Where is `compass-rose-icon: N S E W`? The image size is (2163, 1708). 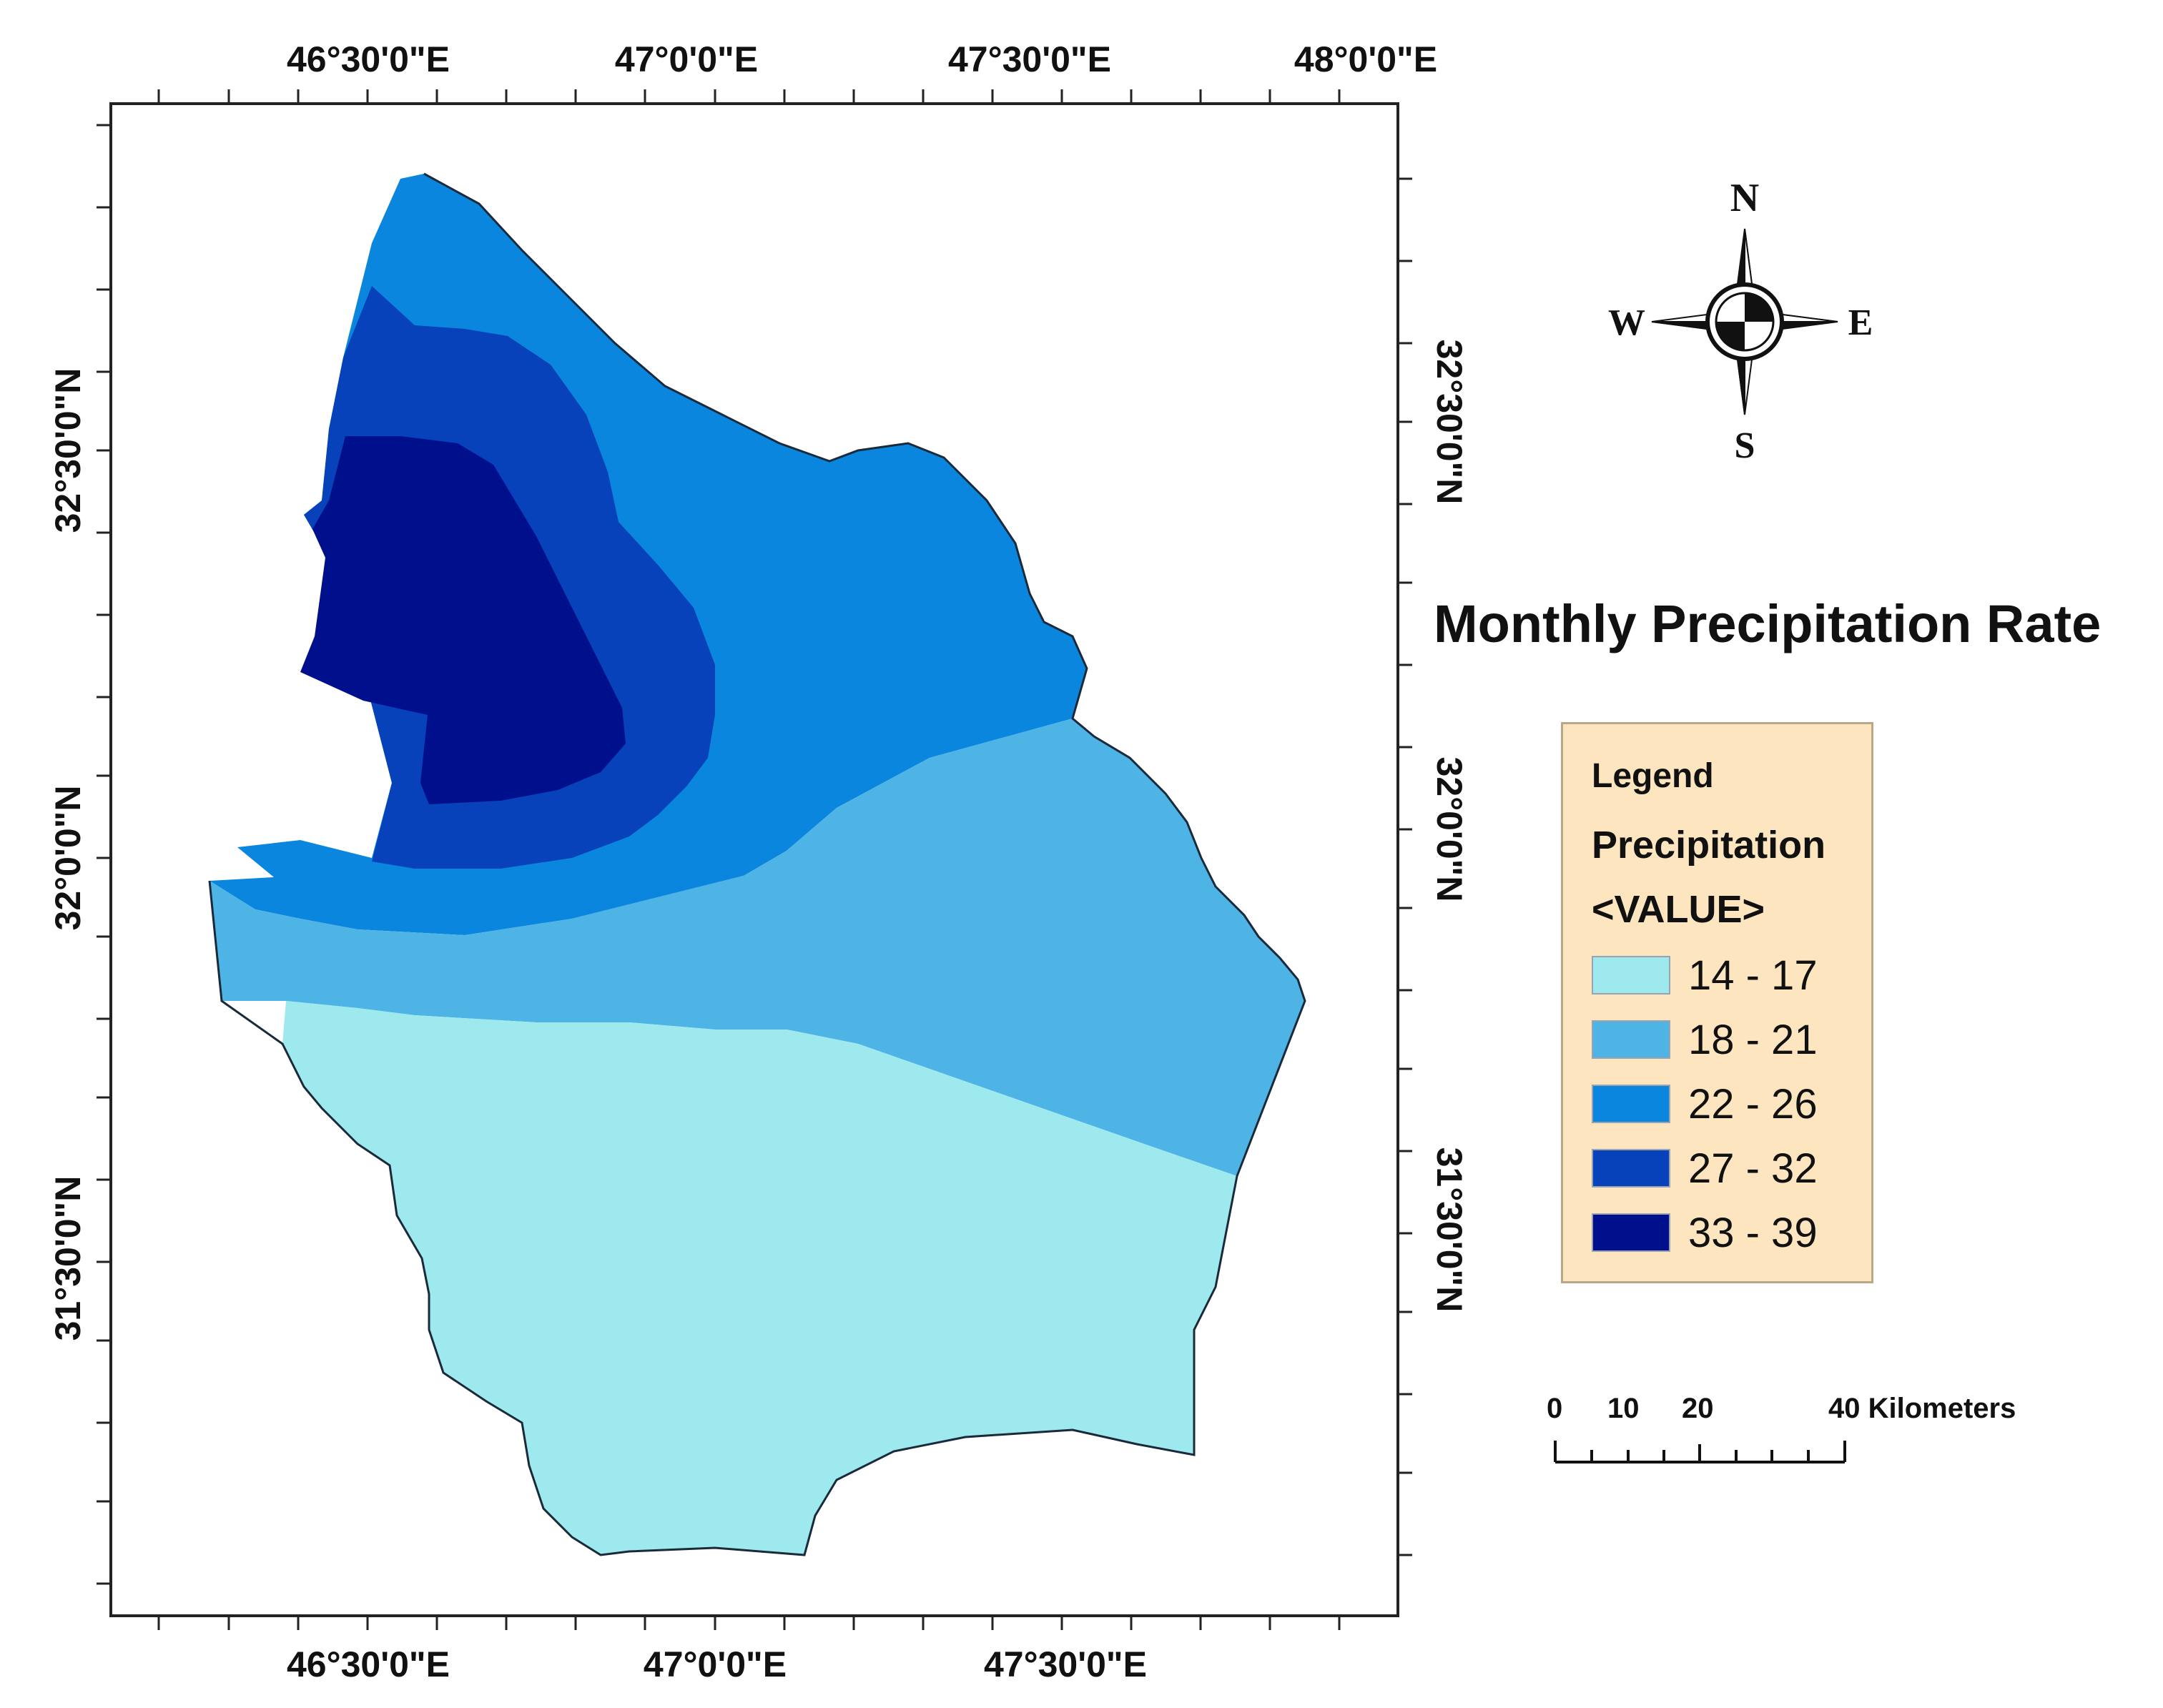 compass-rose-icon: N S E W is located at coordinates (1740, 321).